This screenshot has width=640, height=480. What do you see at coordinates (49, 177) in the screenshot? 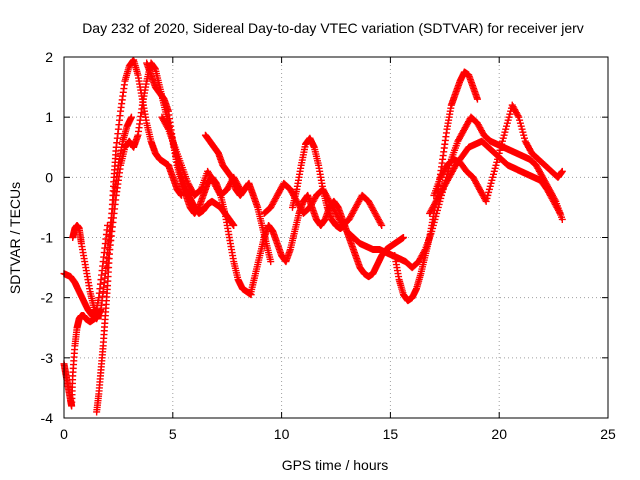
I see `y-tick-label: 0` at bounding box center [49, 177].